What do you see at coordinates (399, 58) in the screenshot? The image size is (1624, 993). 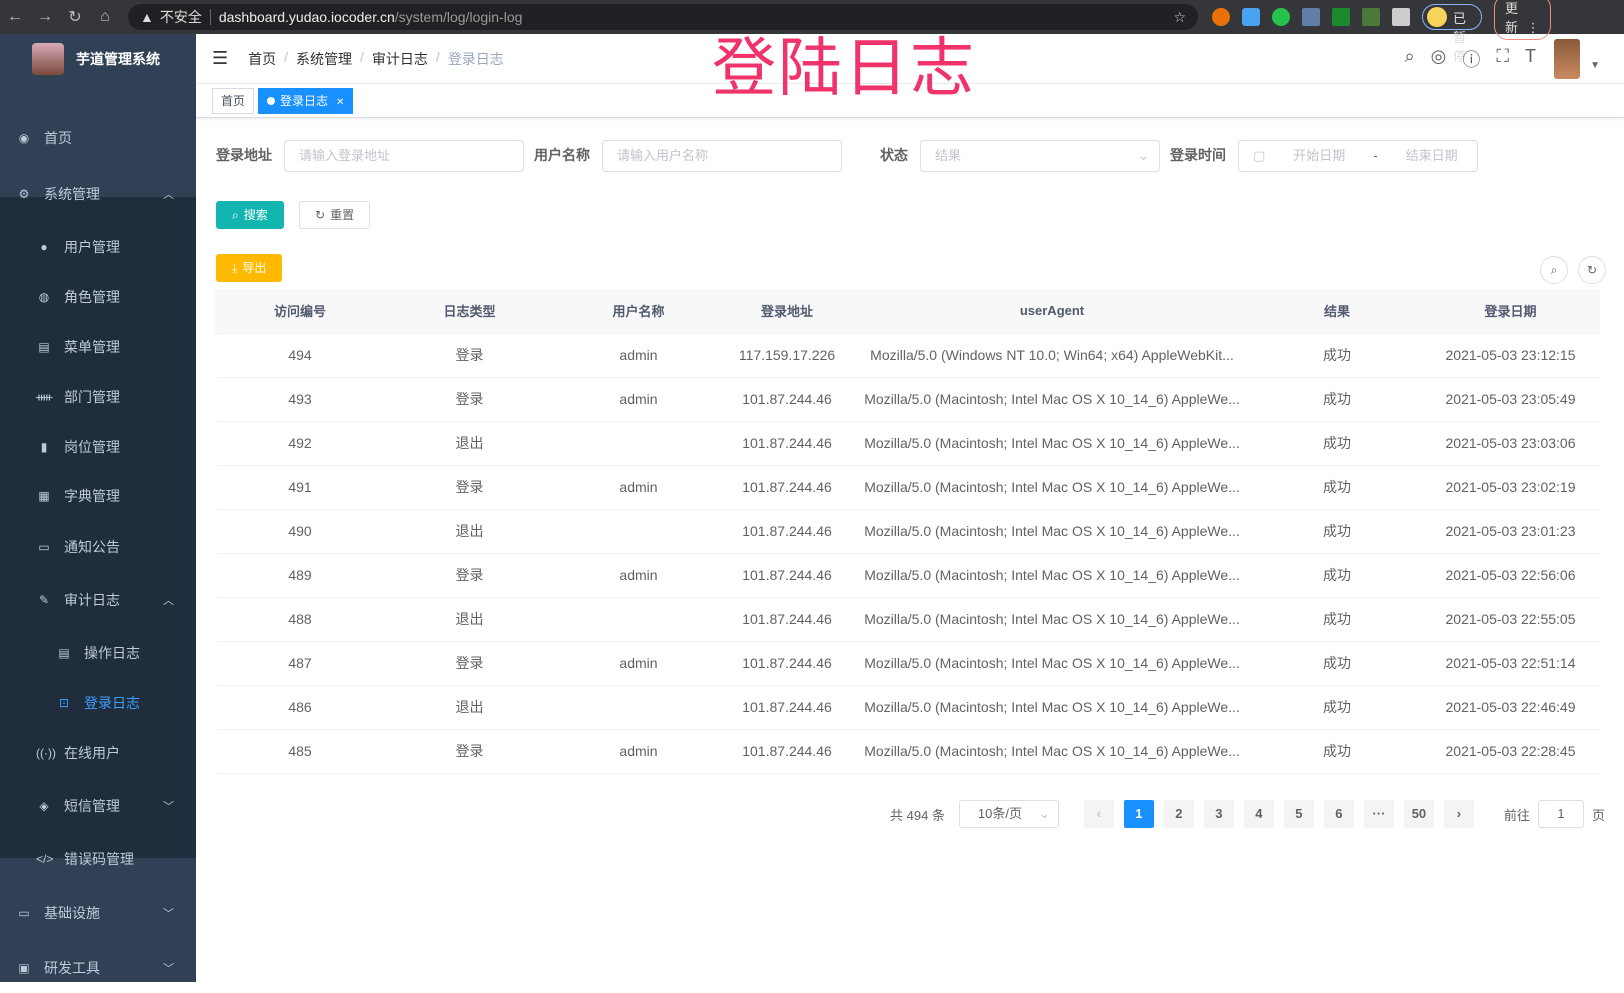 I see `breadcrumb-item: 审计日志` at bounding box center [399, 58].